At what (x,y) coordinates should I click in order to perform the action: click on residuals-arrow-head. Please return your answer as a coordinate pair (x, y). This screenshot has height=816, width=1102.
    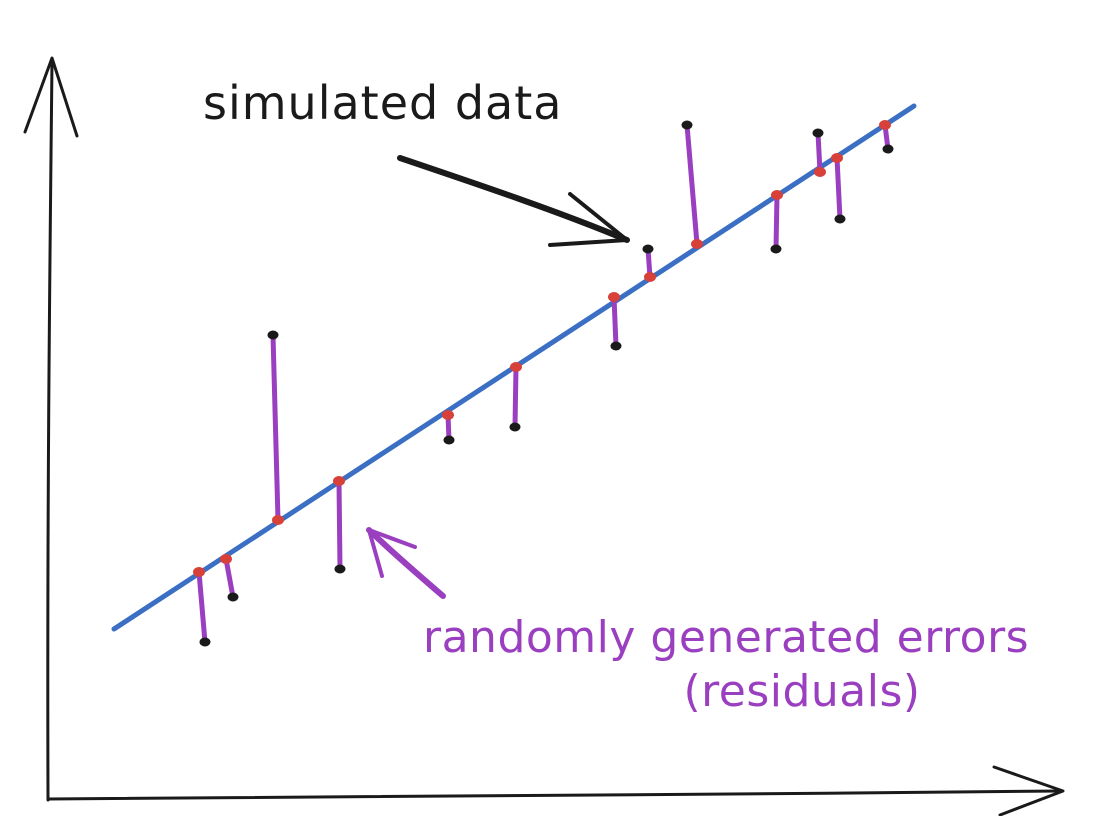
    Looking at the image, I should click on (392, 553).